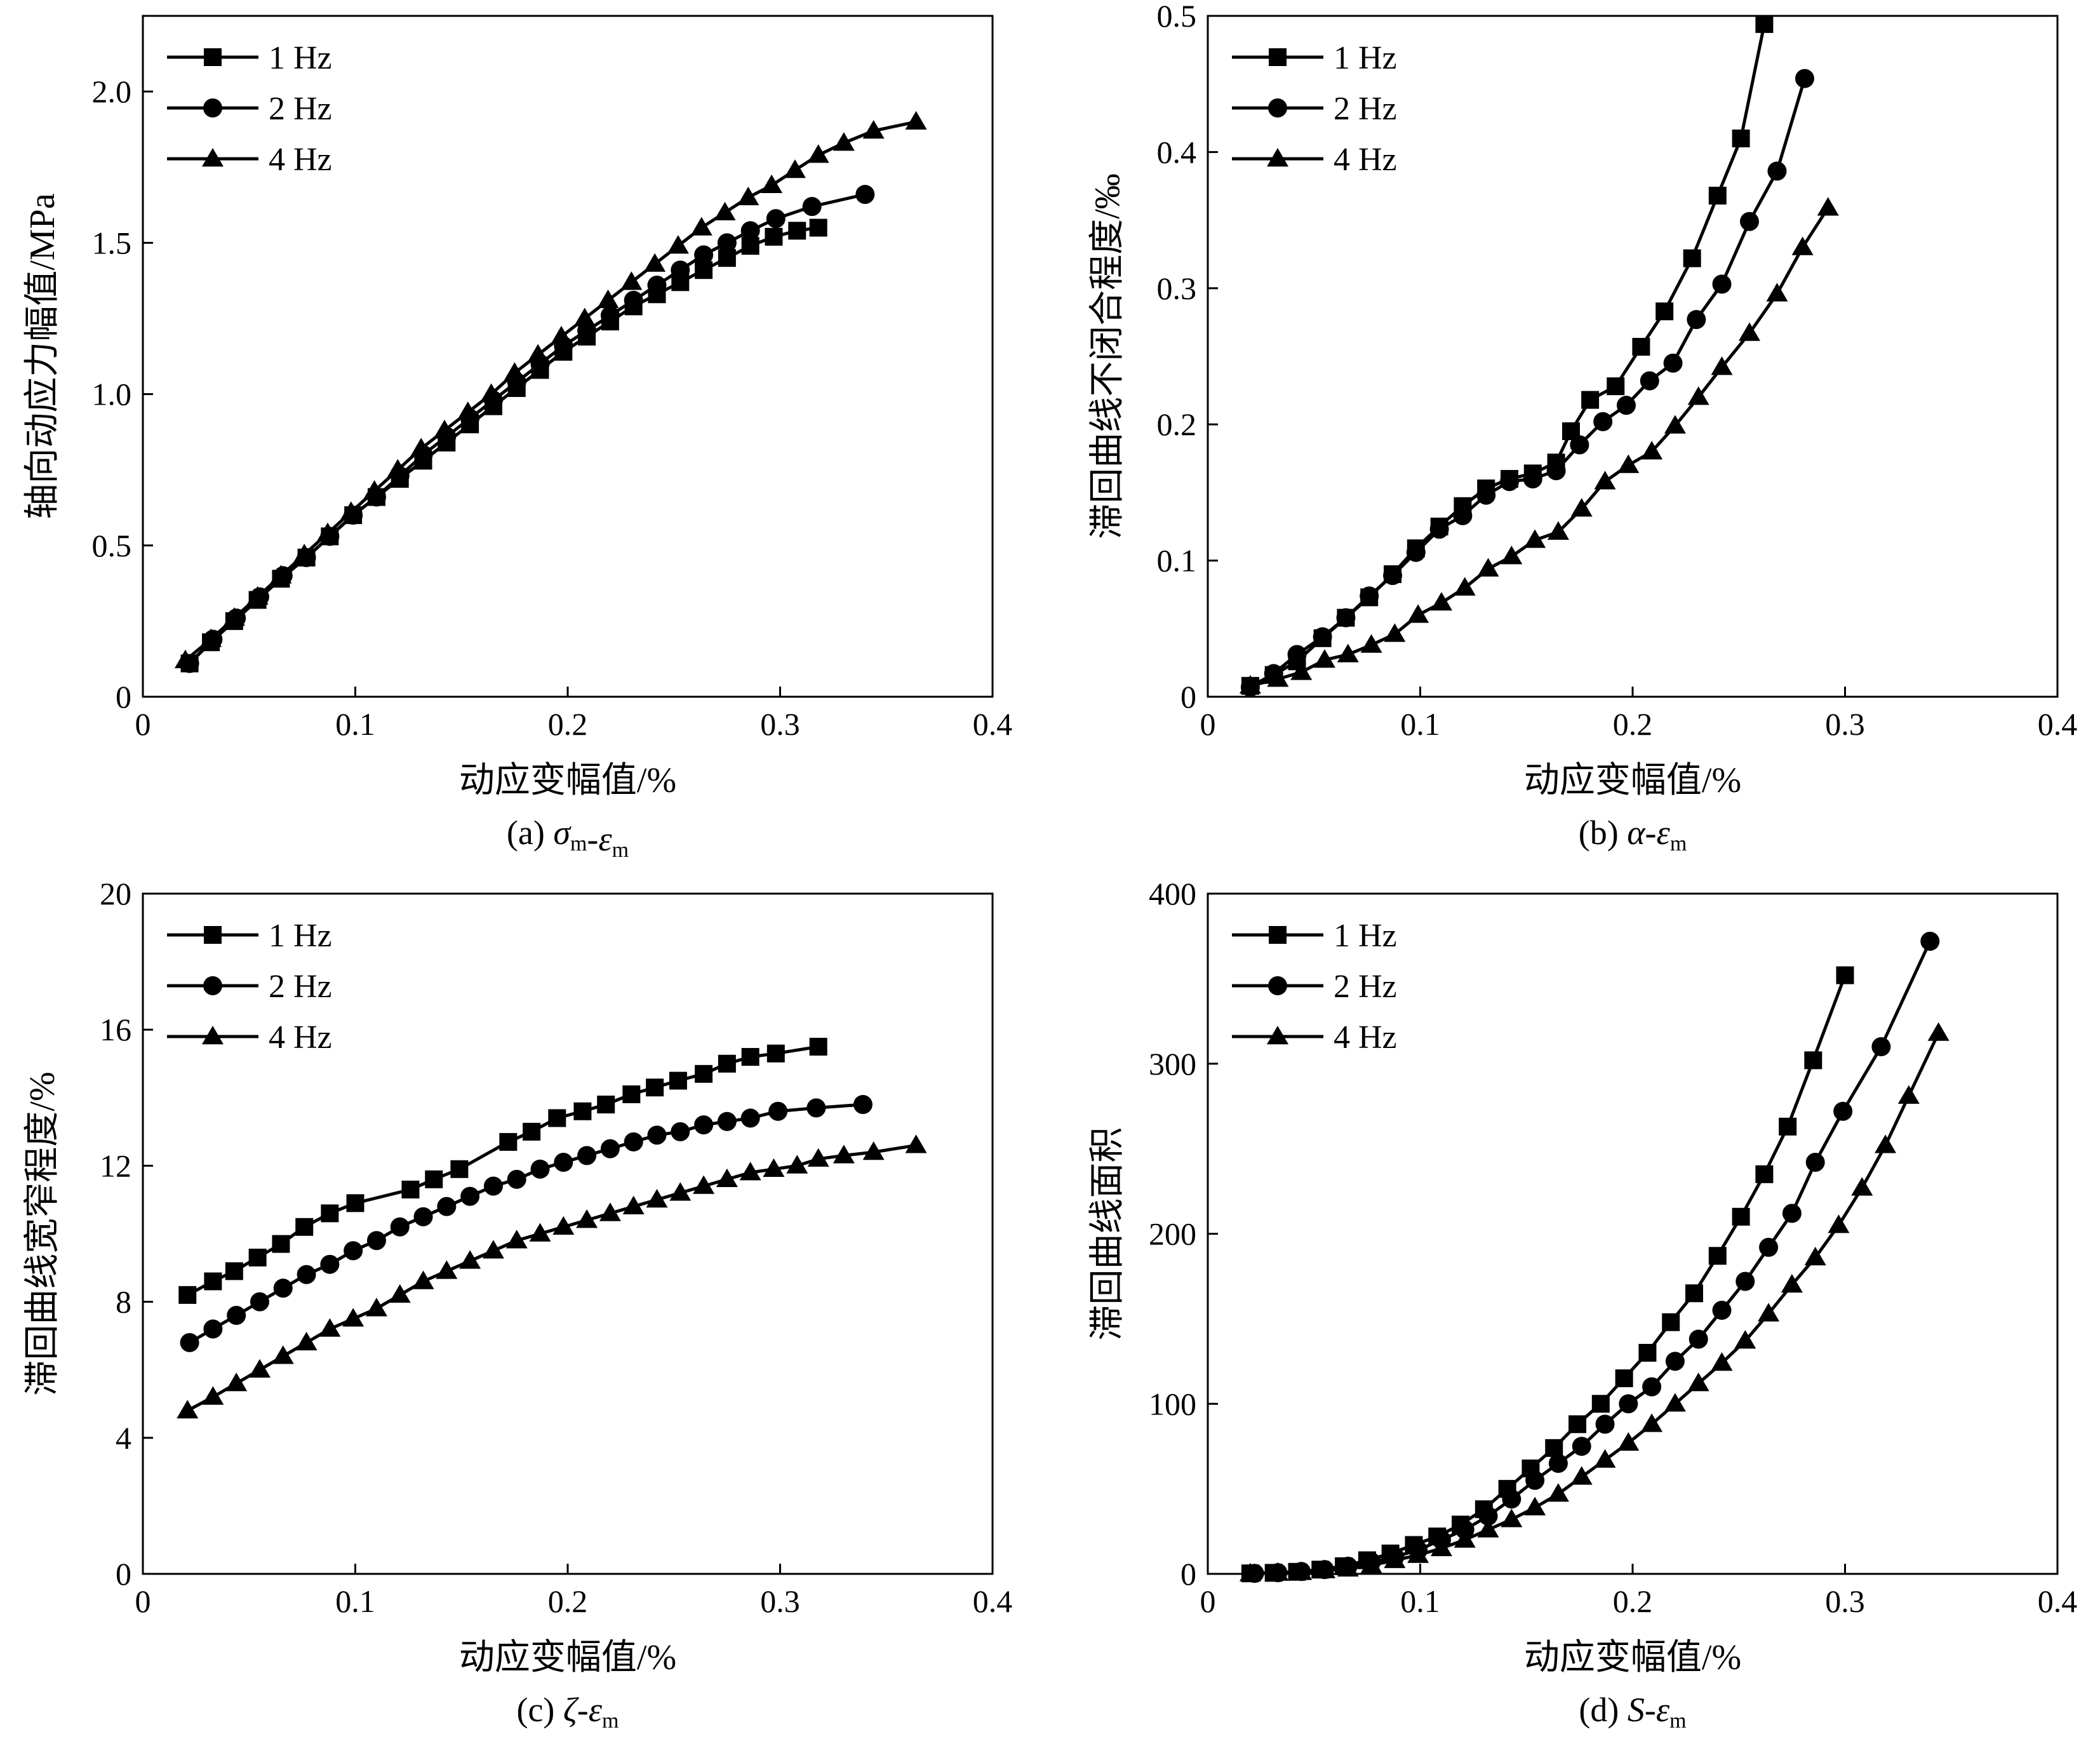  I want to click on legend-marker, so click(1277, 1035).